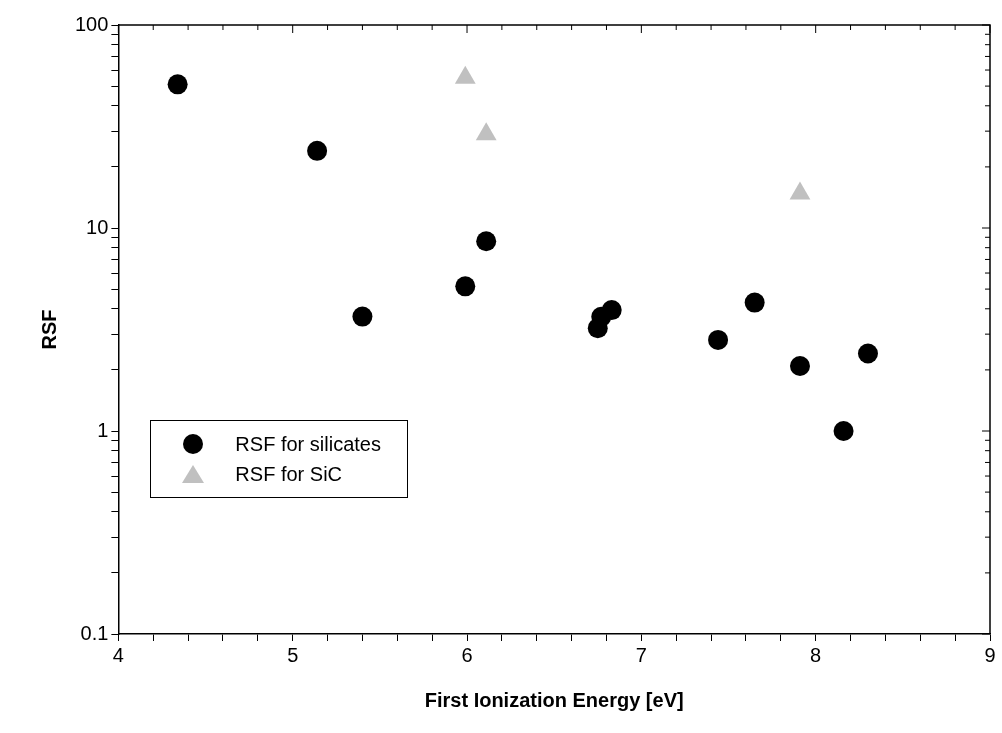 This screenshot has height=733, width=1002. I want to click on y-tick-label: 1, so click(103, 429).